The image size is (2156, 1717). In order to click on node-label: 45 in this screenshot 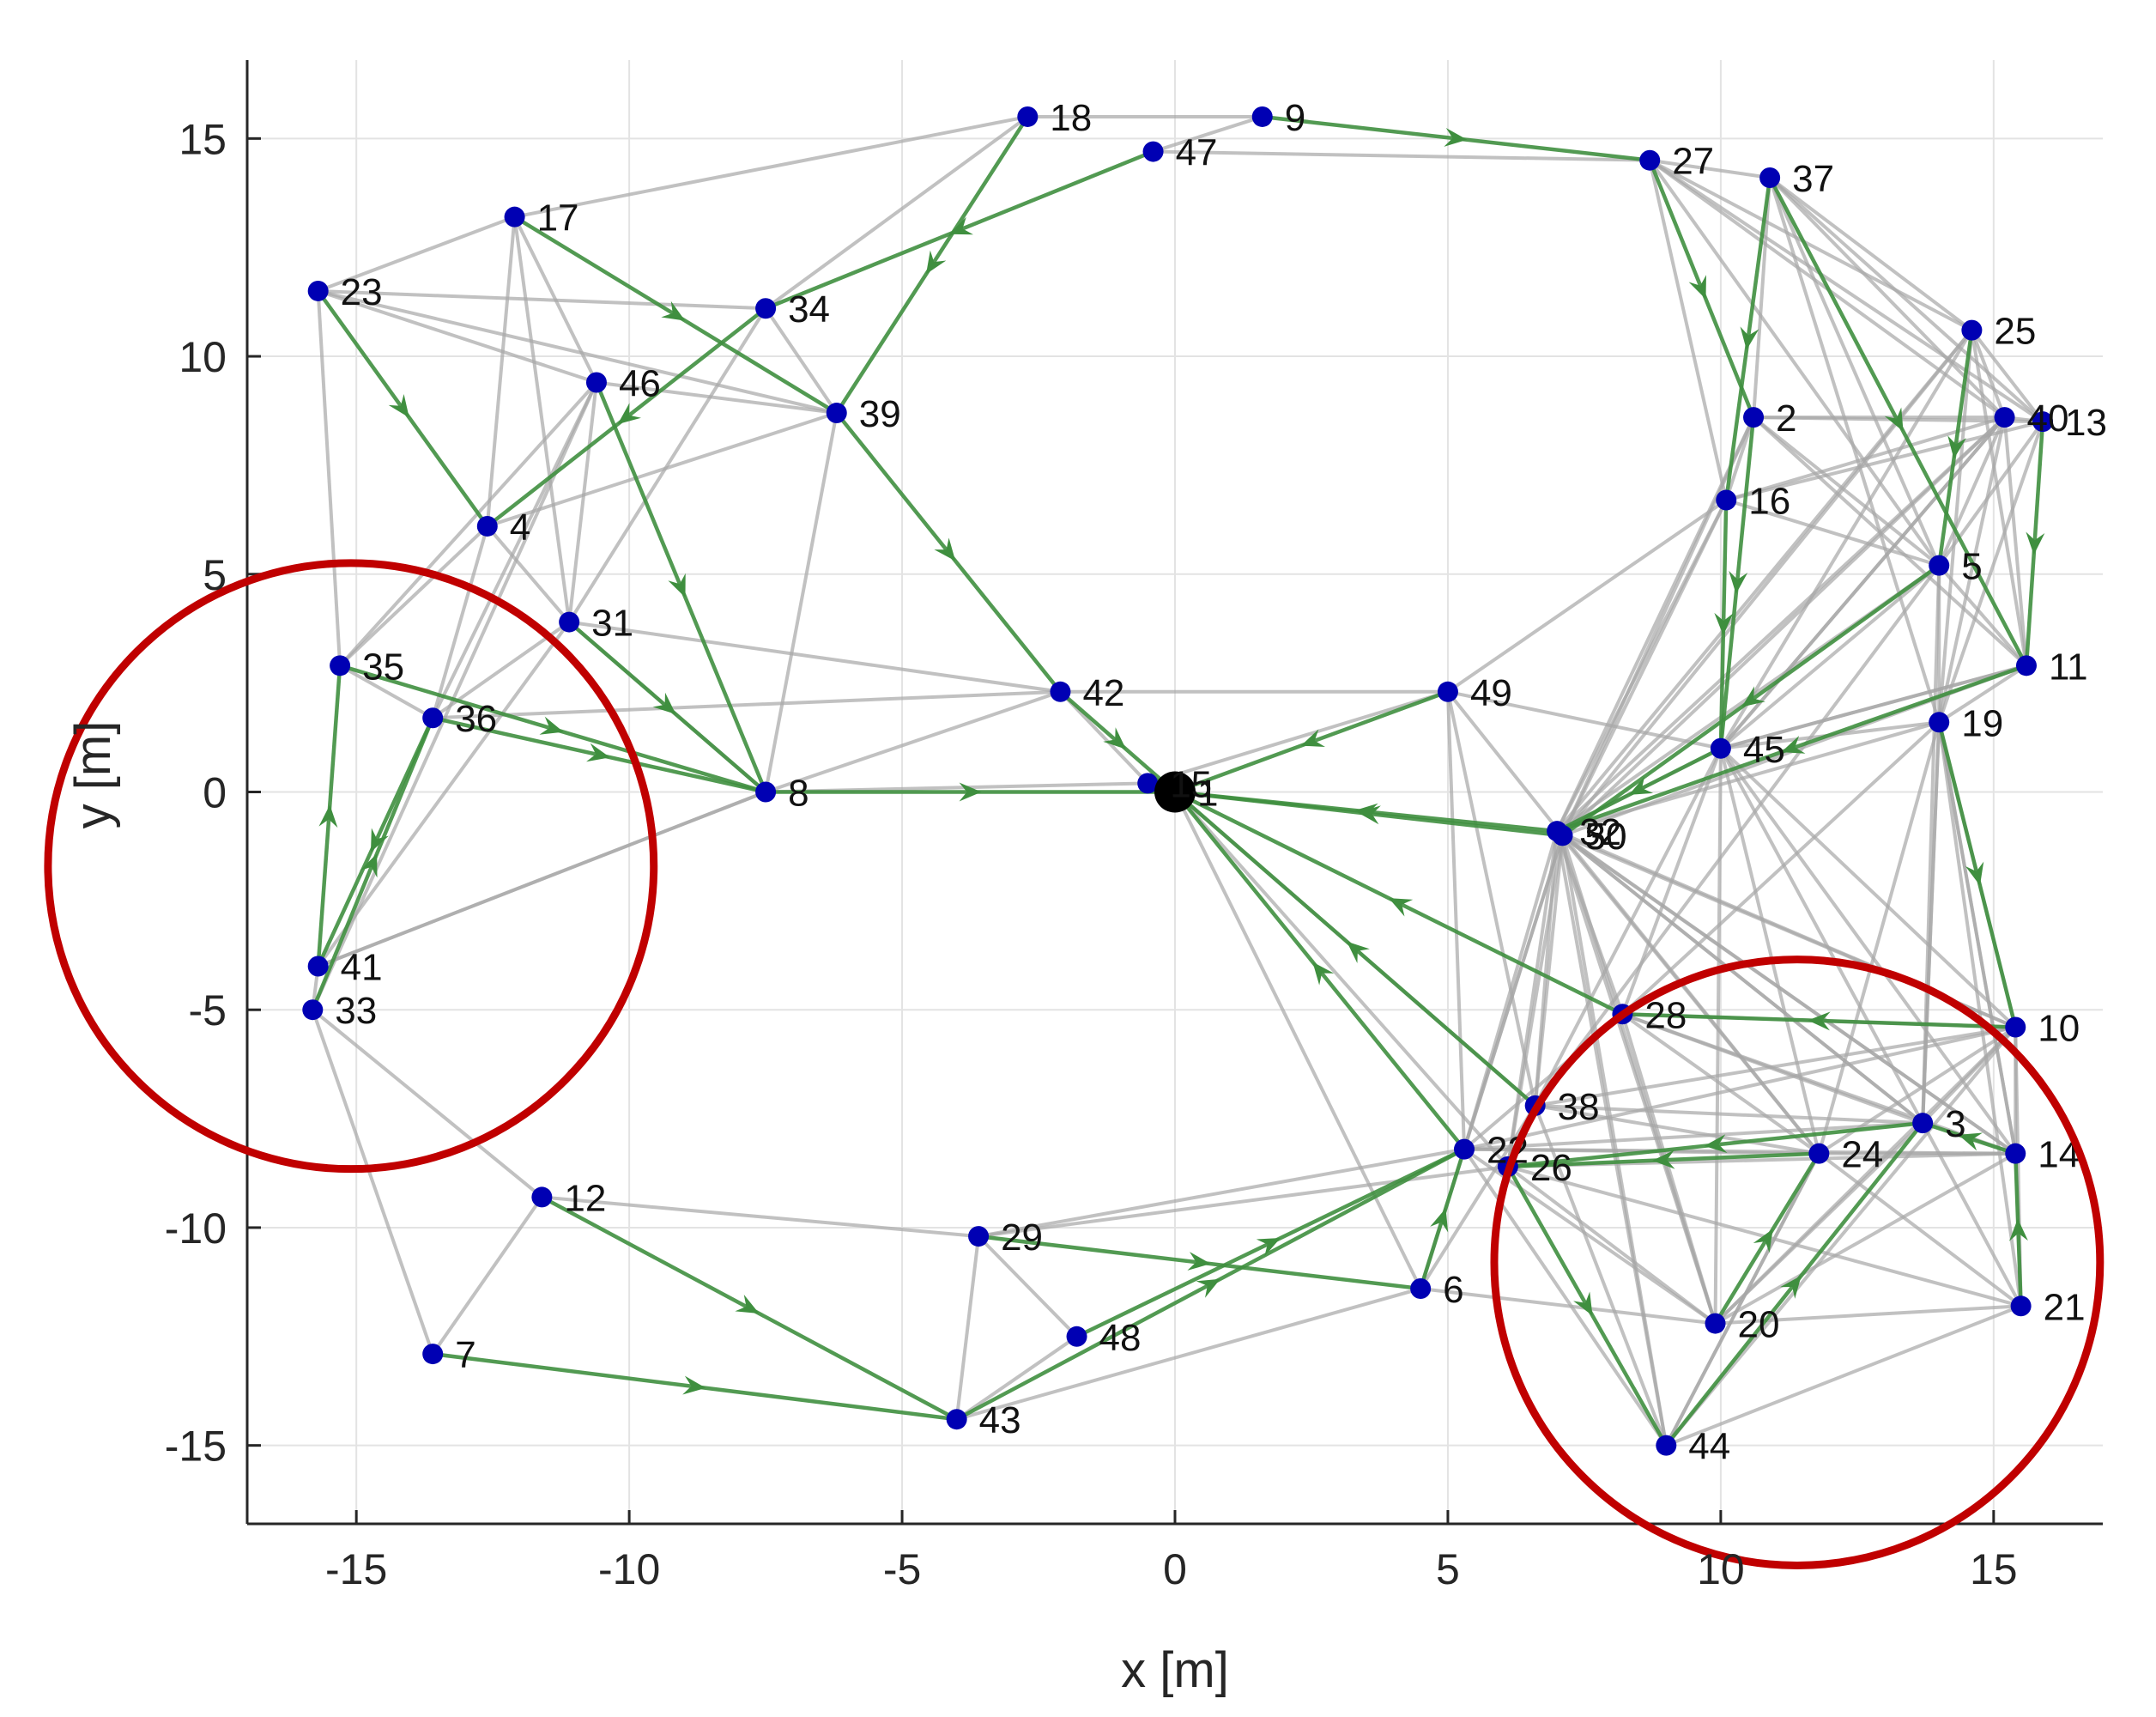, I will do `click(1764, 750)`.